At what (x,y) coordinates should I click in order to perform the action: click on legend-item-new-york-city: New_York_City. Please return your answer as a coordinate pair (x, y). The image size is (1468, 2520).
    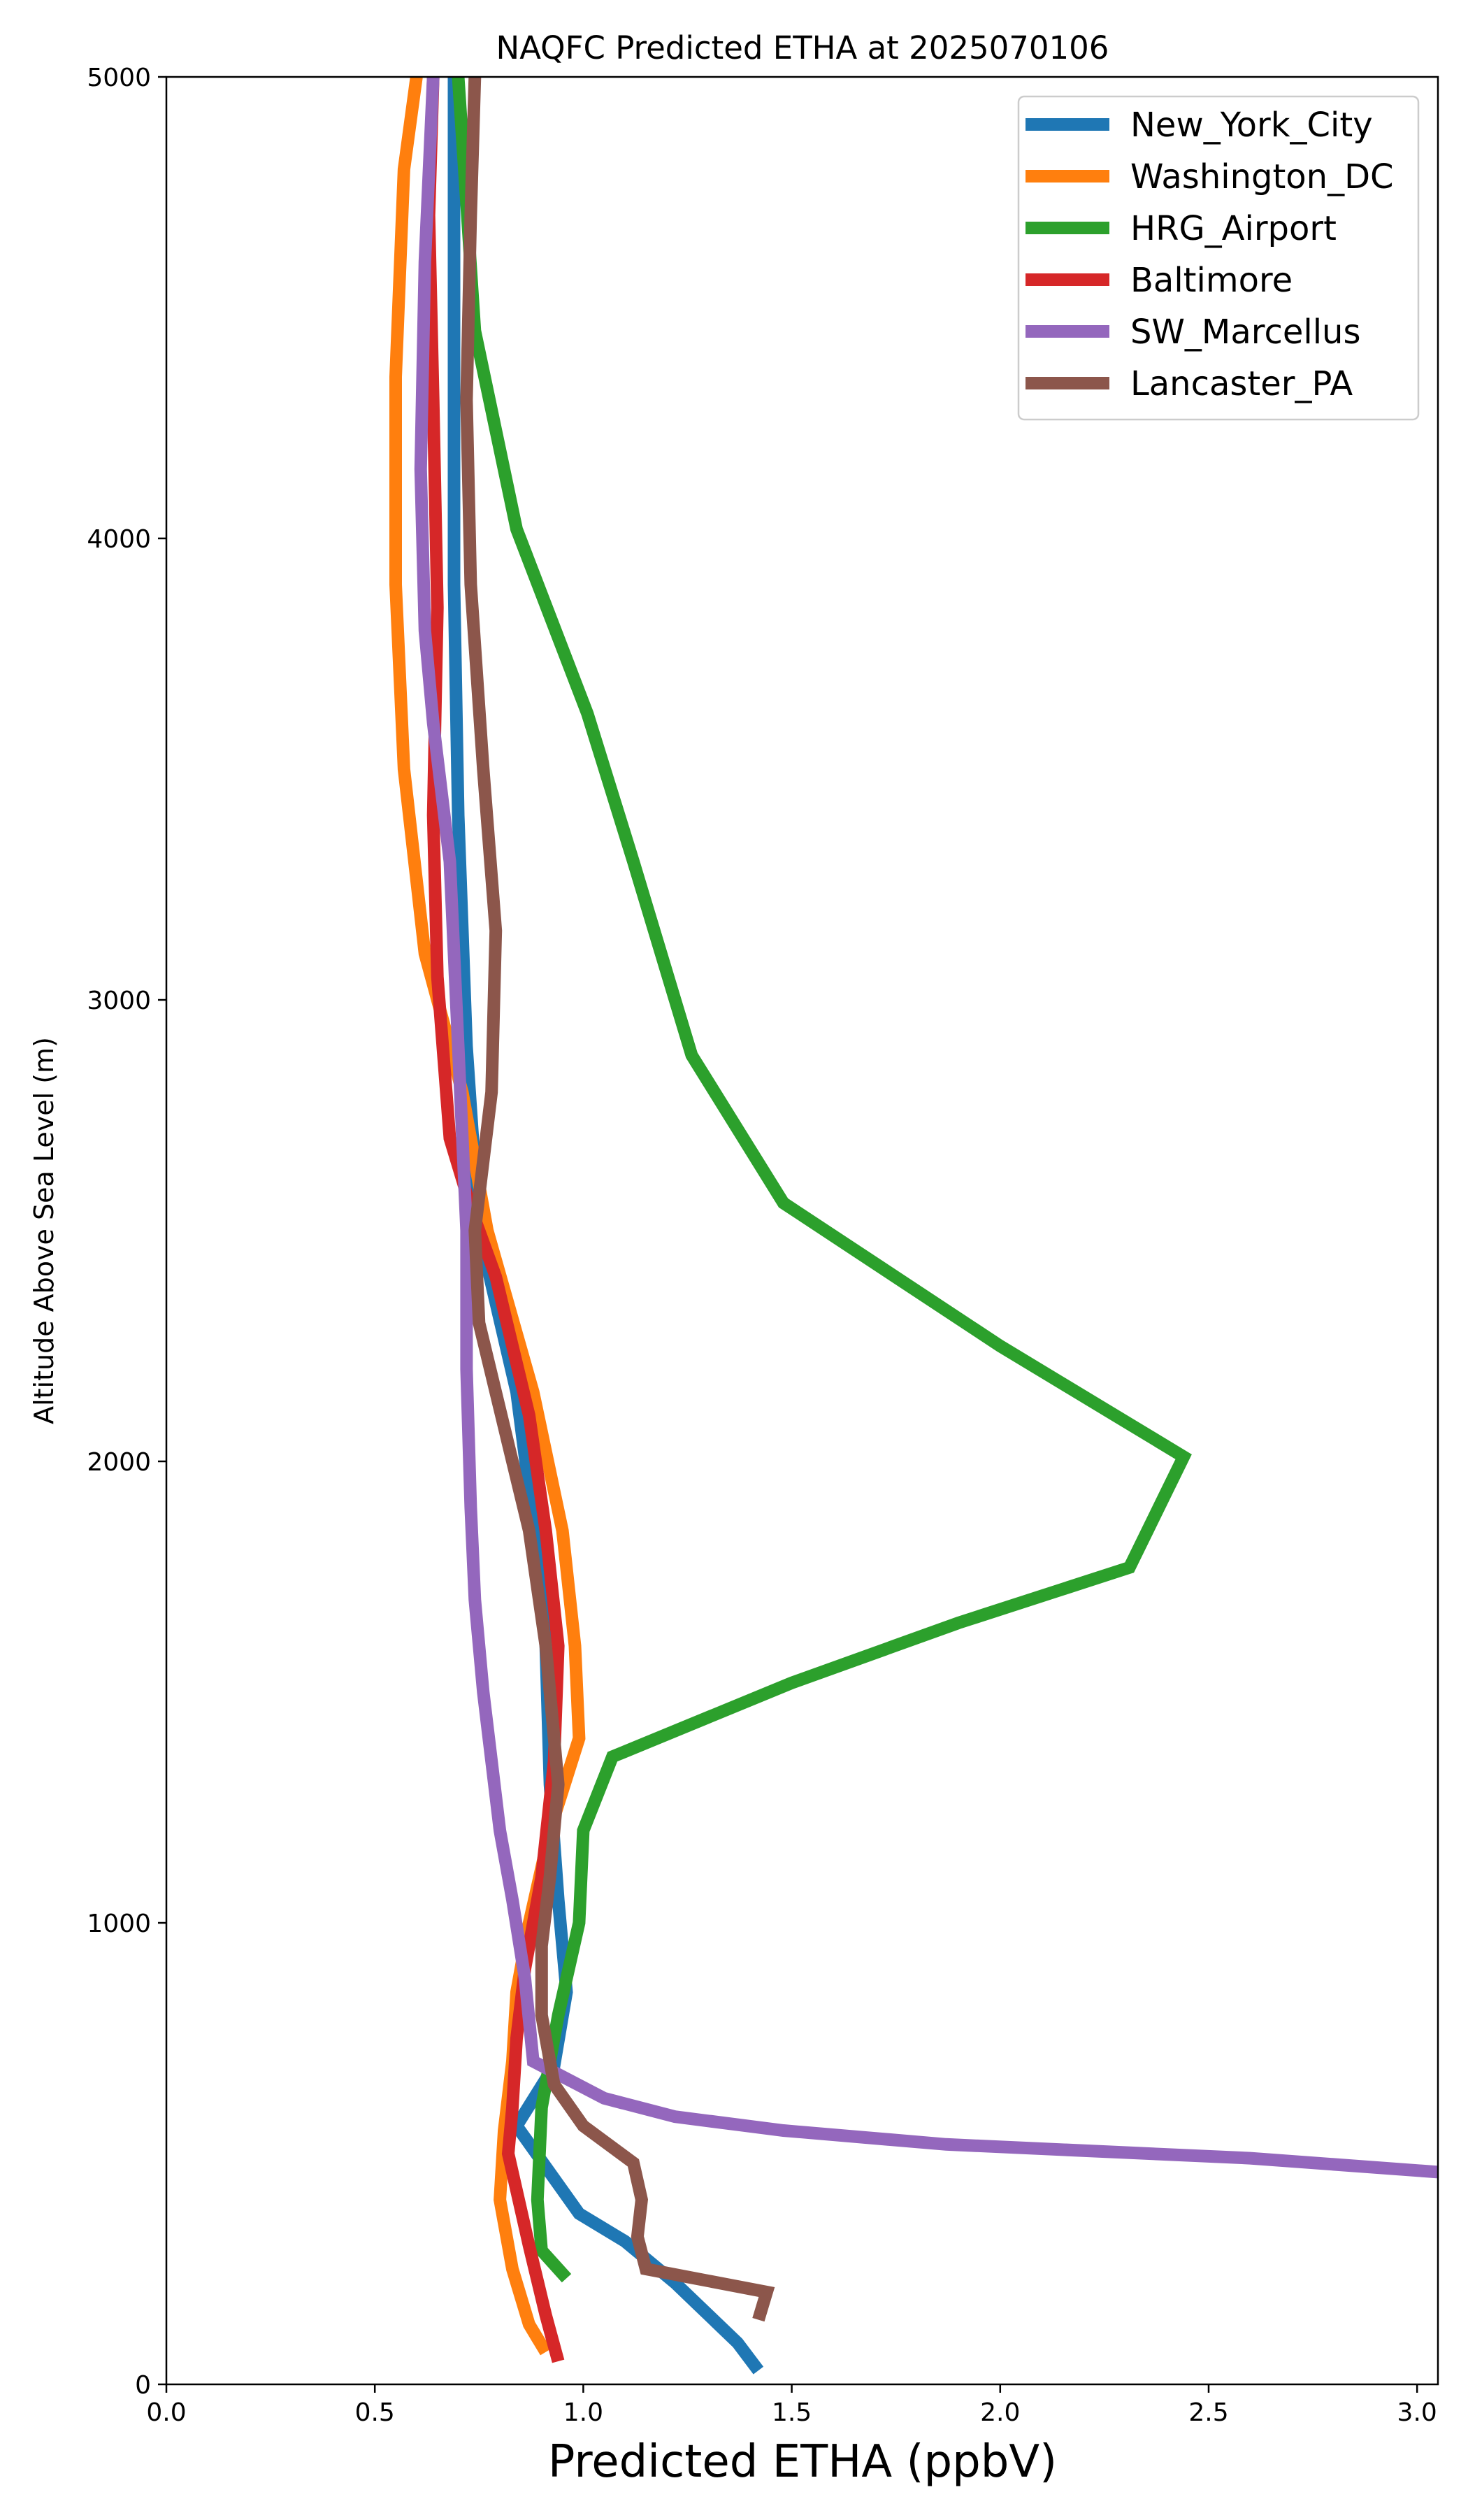
    Looking at the image, I should click on (1199, 125).